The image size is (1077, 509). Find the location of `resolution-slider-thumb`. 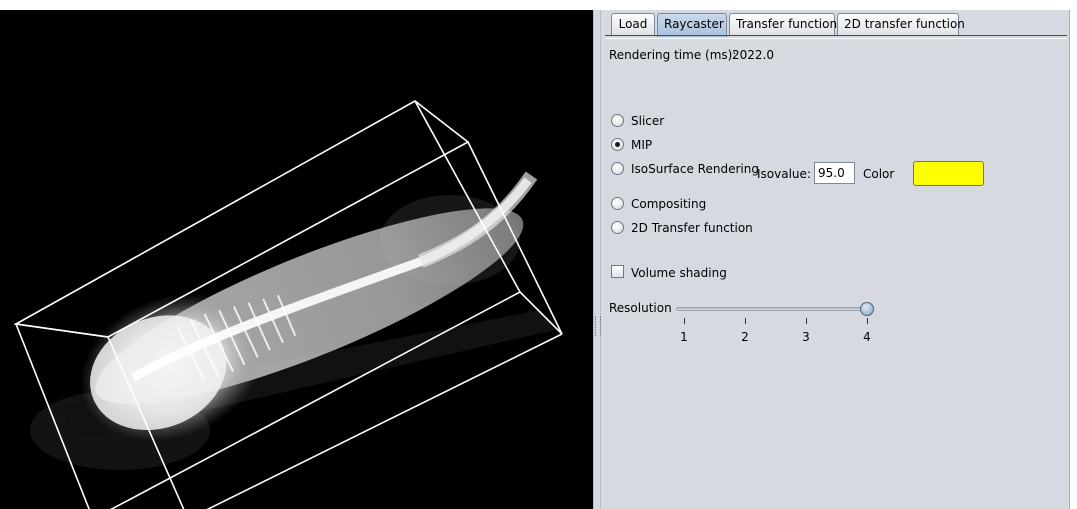

resolution-slider-thumb is located at coordinates (867, 309).